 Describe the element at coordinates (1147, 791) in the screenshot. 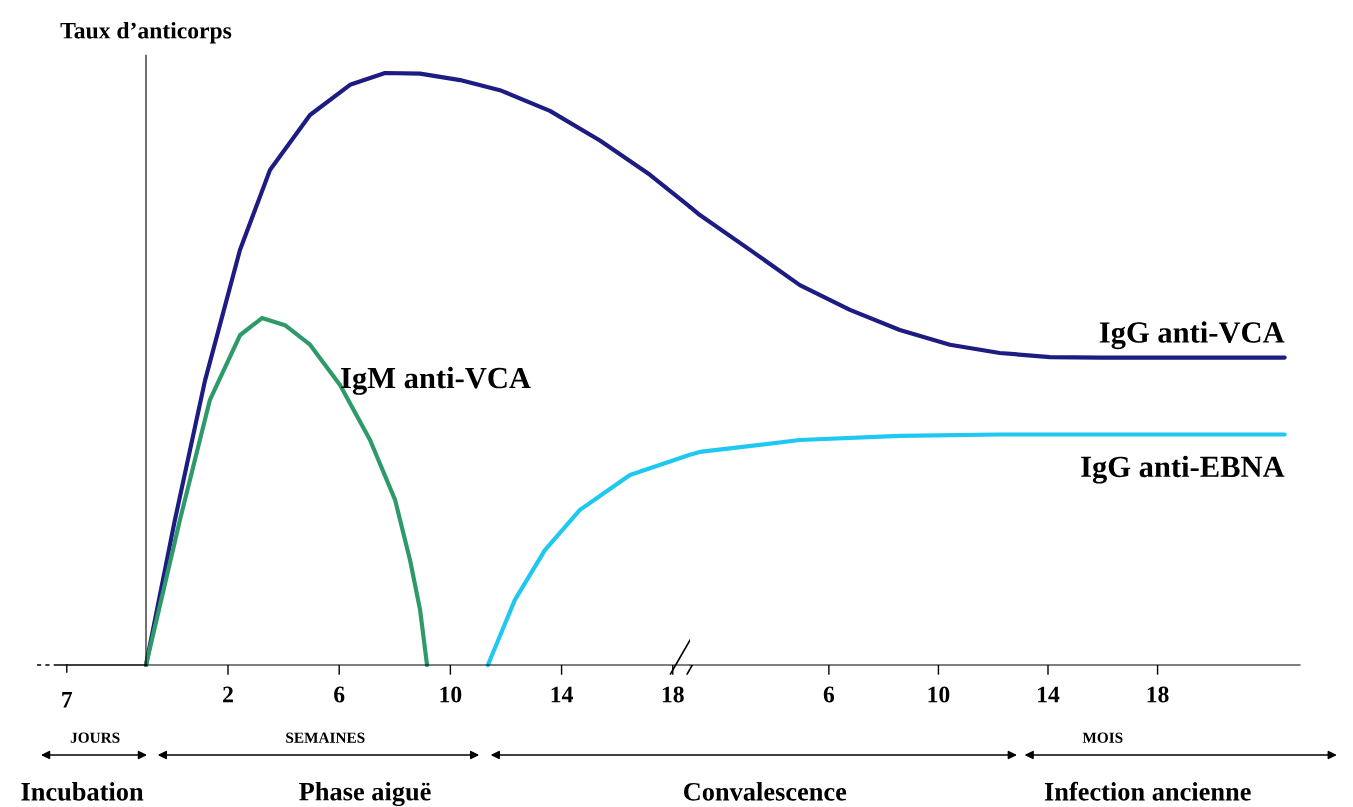

I see `text: Infection ancienne` at that location.